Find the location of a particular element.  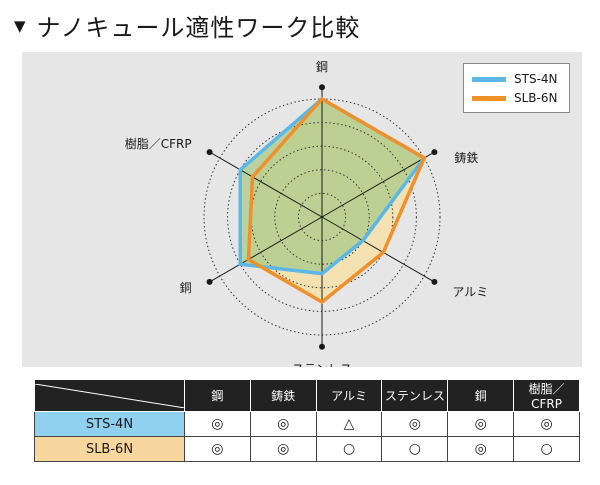

table-column-header: 鋳鉄 is located at coordinates (283, 395).